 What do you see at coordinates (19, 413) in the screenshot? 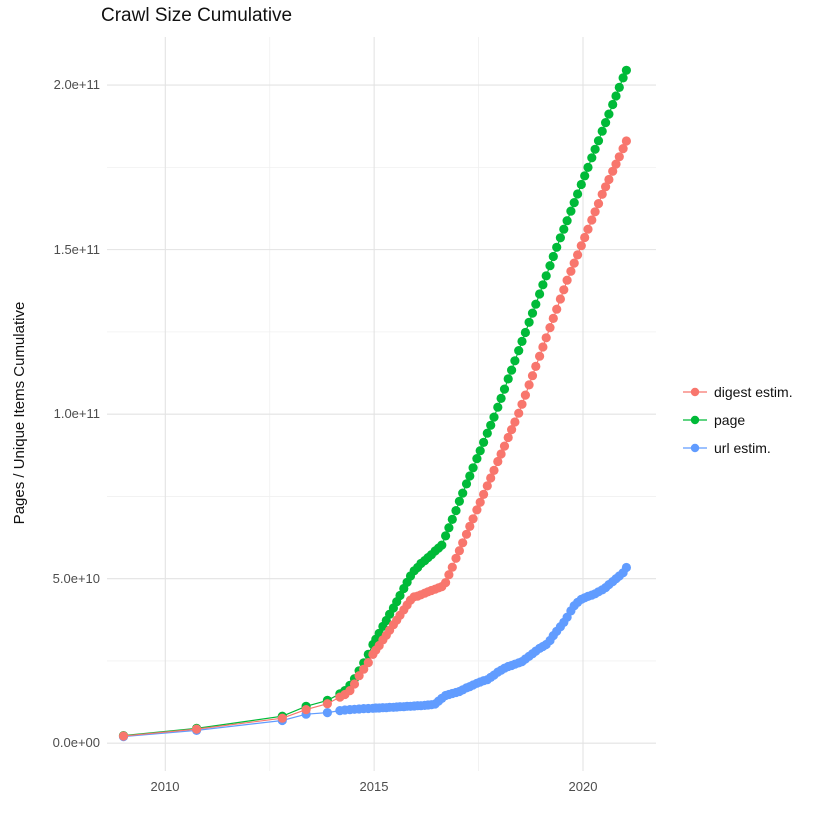
I see `y-axis-title: Pages / Unique Items Cumulative` at bounding box center [19, 413].